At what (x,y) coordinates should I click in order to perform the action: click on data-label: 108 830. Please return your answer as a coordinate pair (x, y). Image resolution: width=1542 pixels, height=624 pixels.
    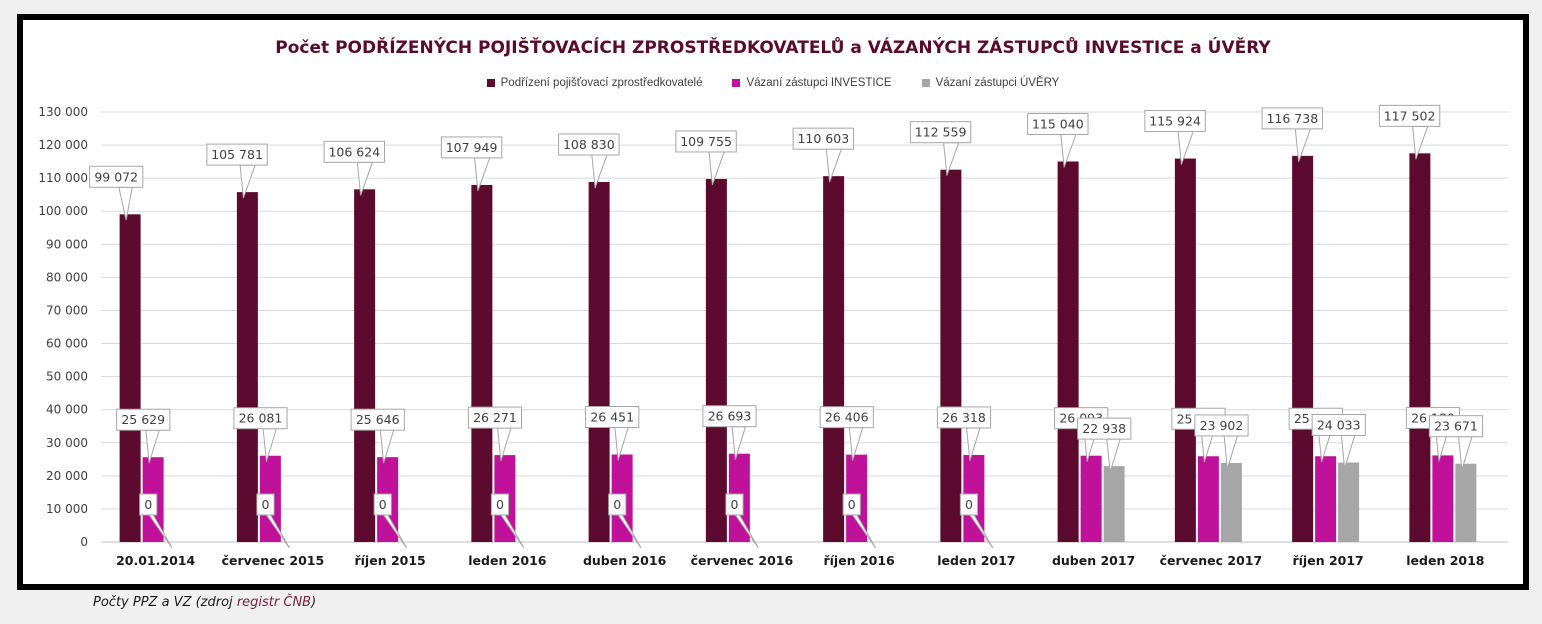
    Looking at the image, I should click on (589, 144).